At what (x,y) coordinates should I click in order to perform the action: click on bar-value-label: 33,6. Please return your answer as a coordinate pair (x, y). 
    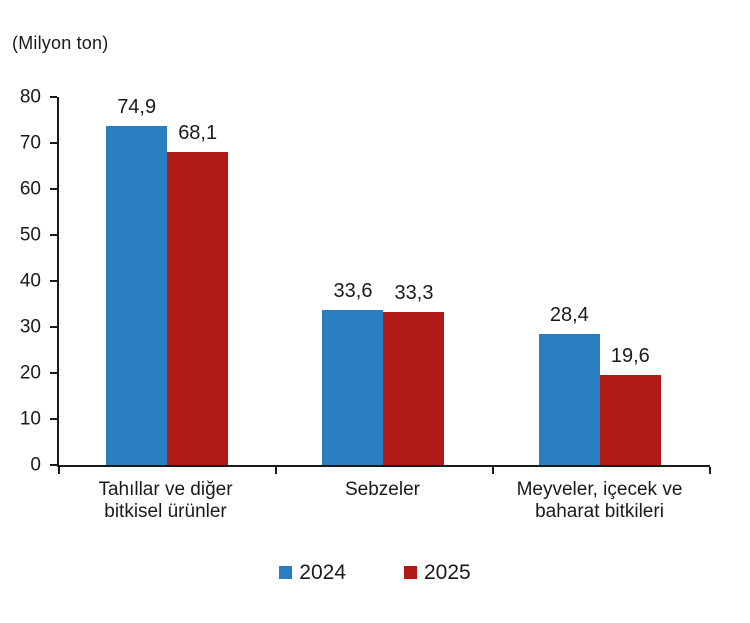
    Looking at the image, I should click on (353, 291).